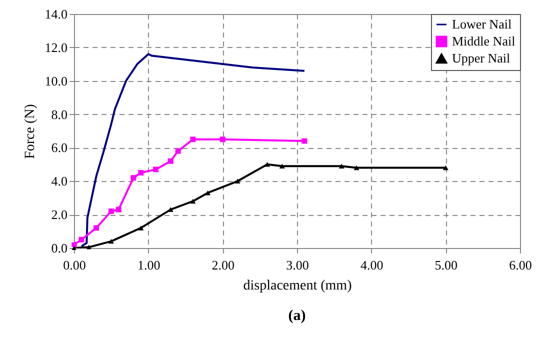 This screenshot has height=356, width=550. Describe the element at coordinates (59, 114) in the screenshot. I see `y-tick-label: 8.0` at that location.